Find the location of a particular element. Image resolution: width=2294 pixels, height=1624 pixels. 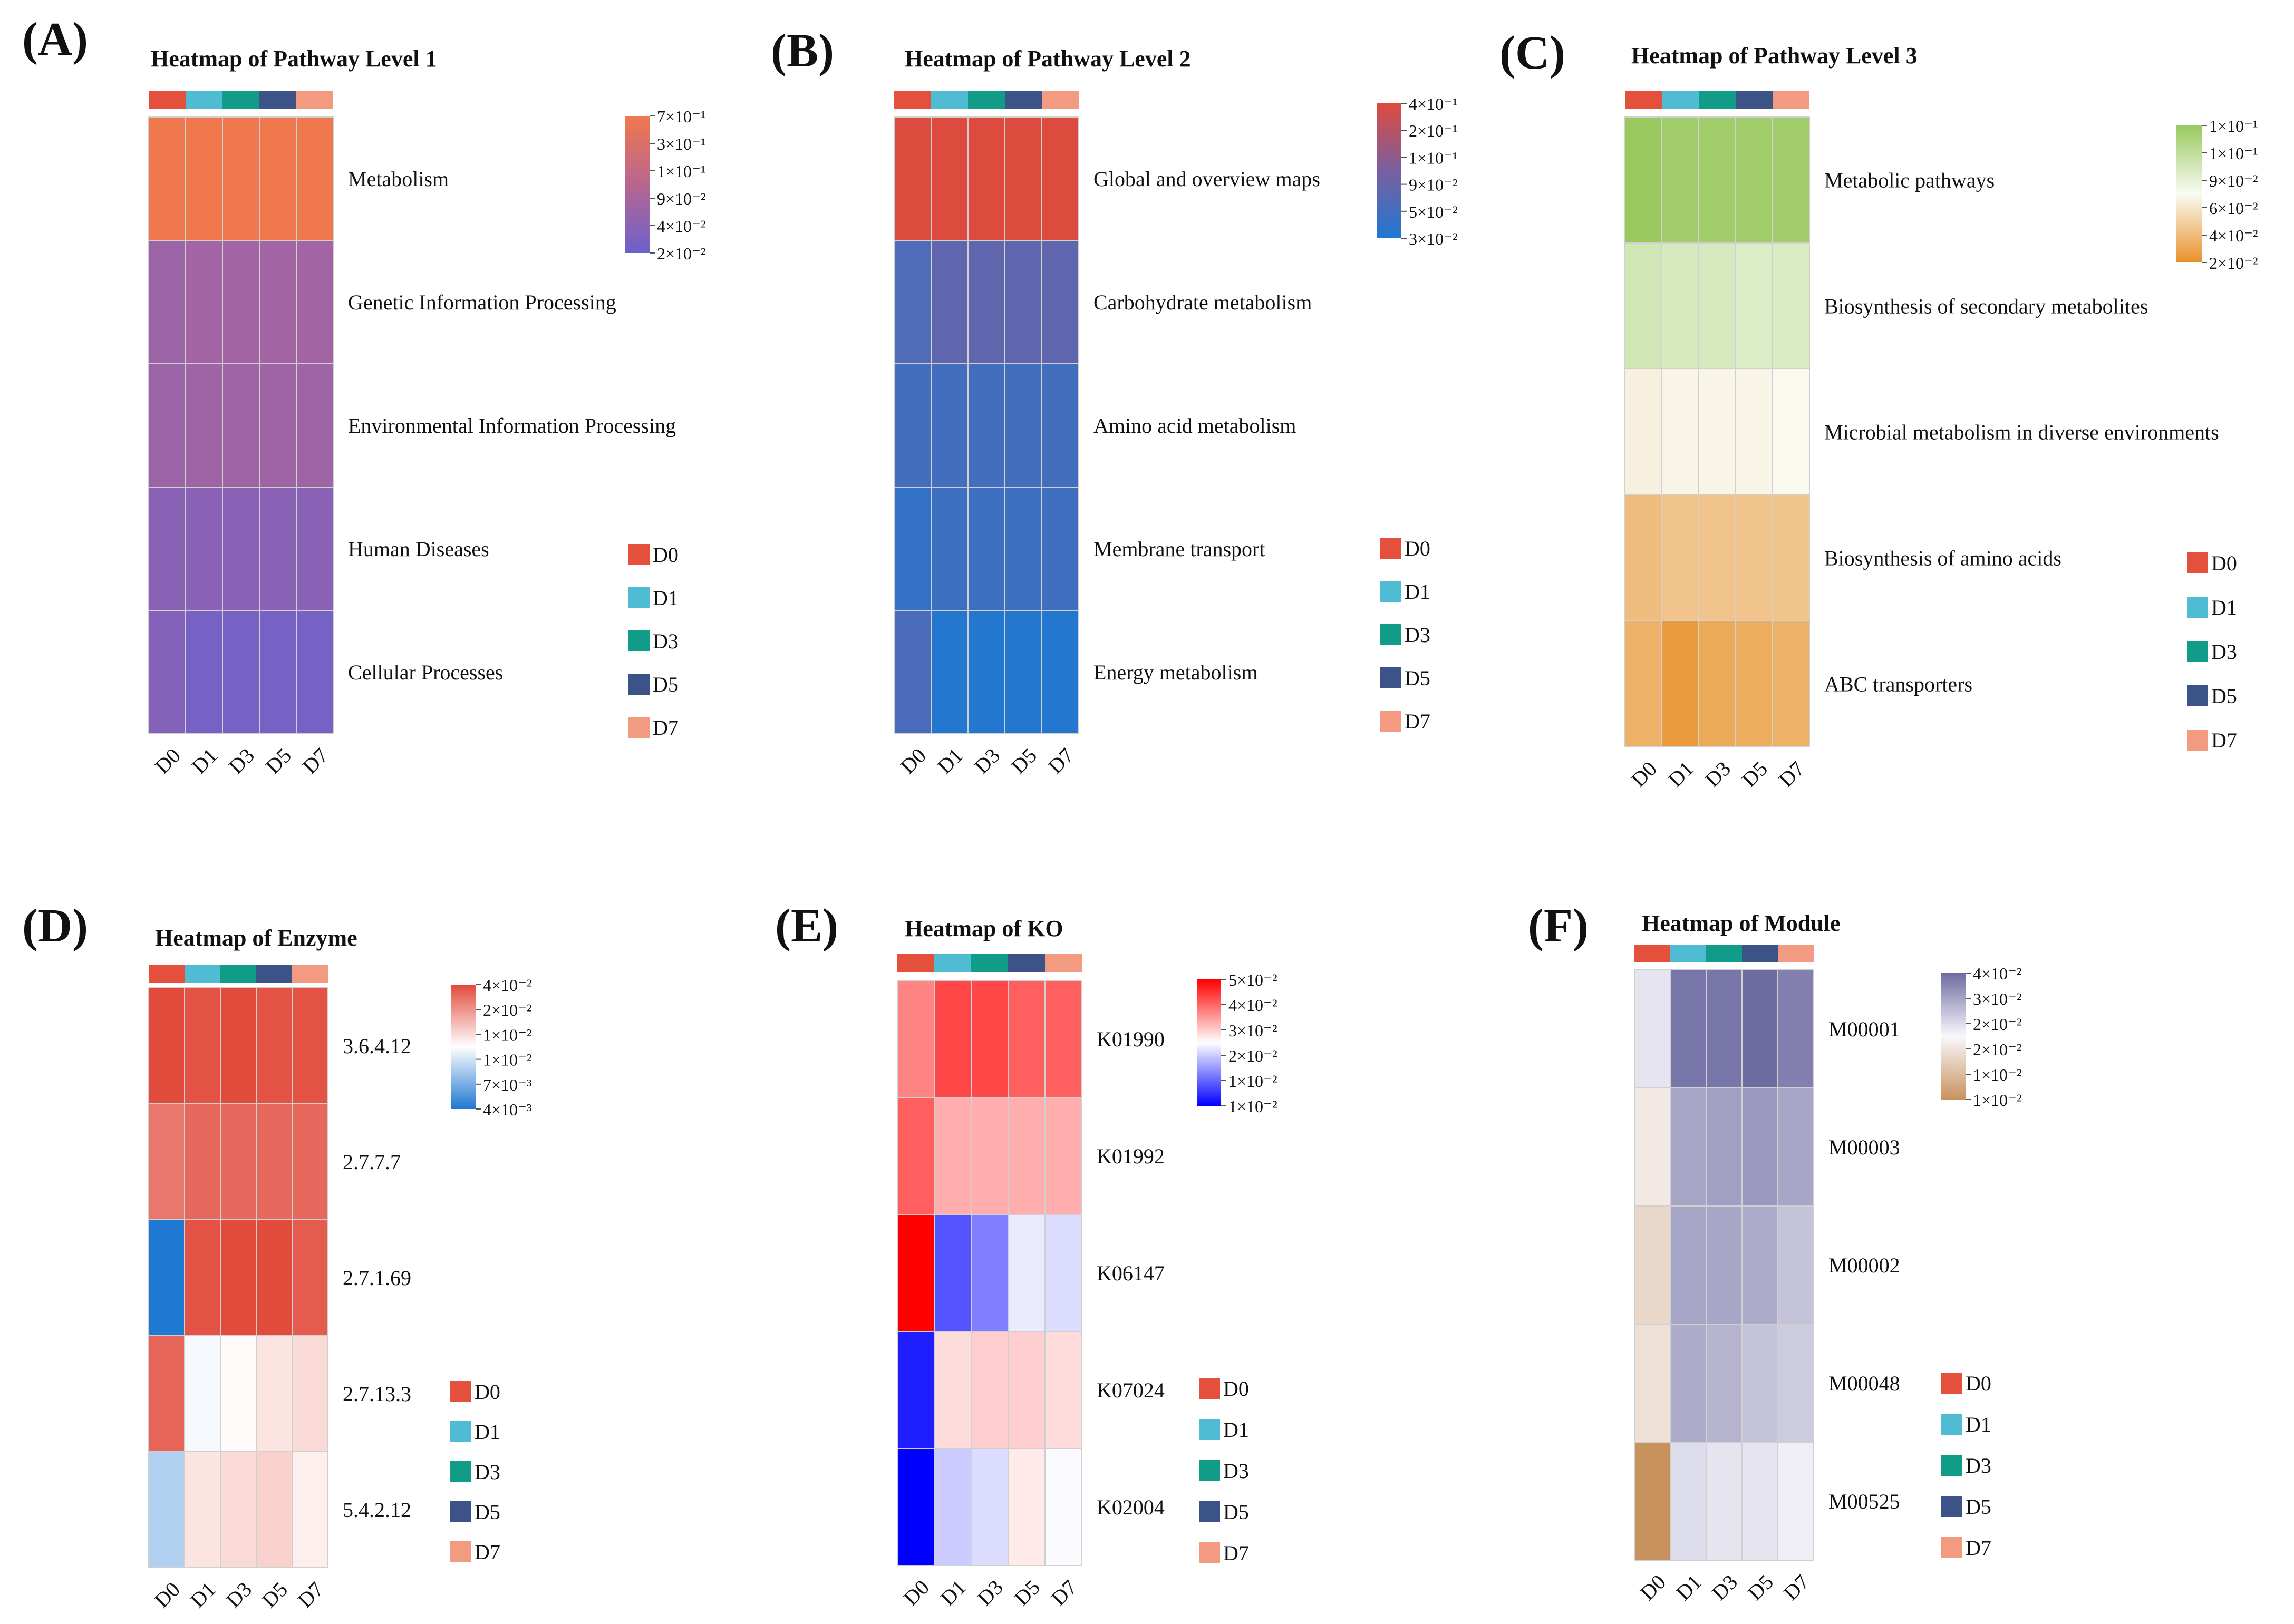

row-label: 3.6.4.12 is located at coordinates (377, 1046).